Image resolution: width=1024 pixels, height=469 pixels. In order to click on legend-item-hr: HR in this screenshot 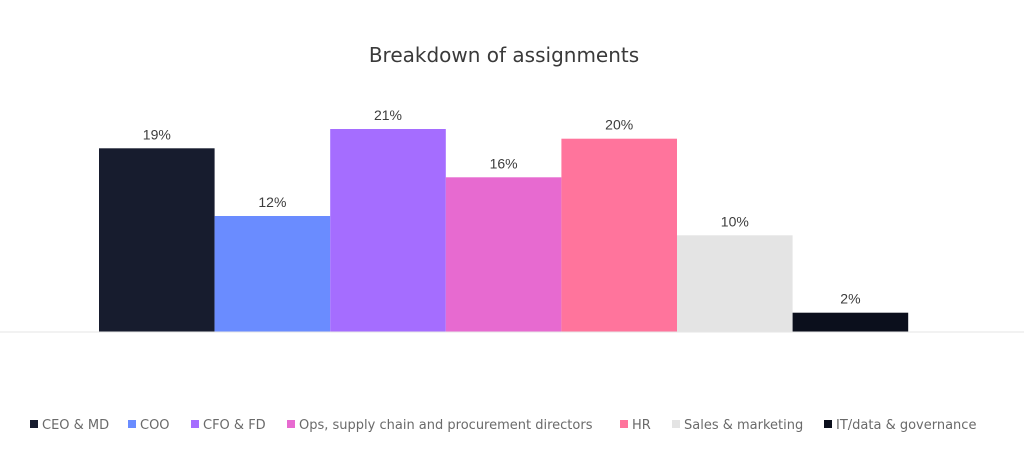, I will do `click(635, 425)`.